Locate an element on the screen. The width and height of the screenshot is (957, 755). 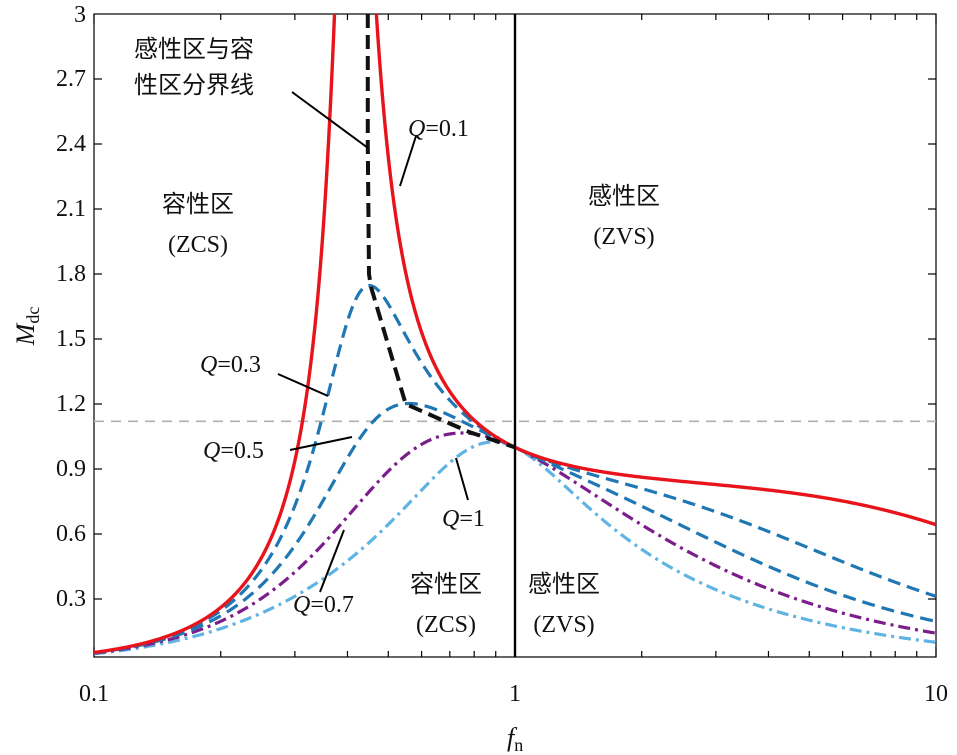
inductive-region-lower-mode: (ZVS) is located at coordinates (563, 625).